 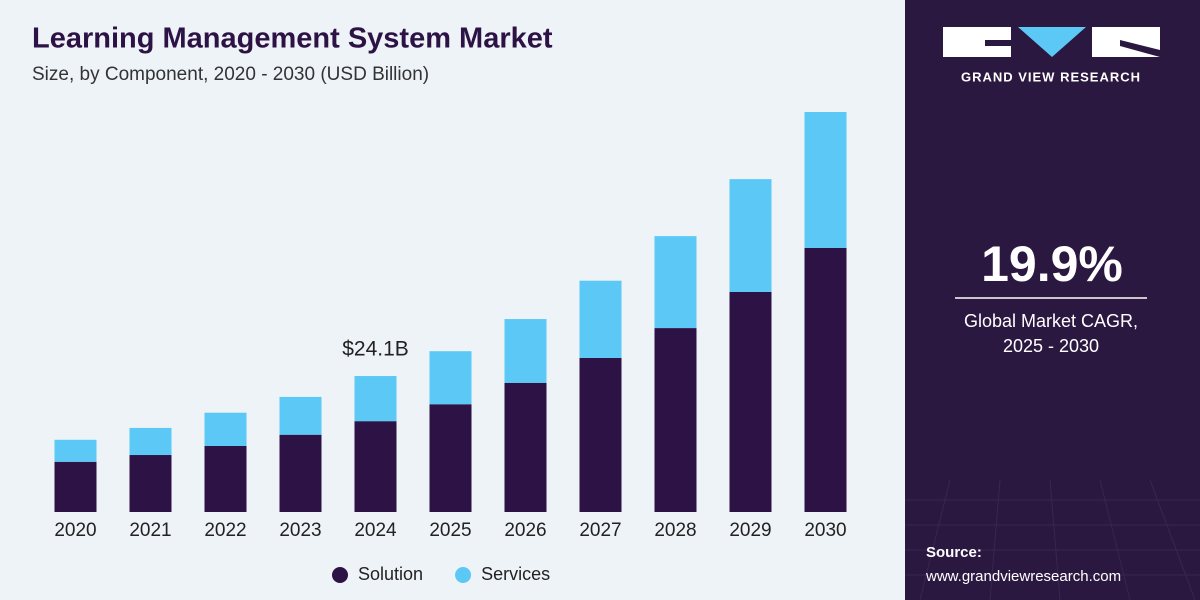 I want to click on x-tick-label: 2023, so click(x=300, y=530).